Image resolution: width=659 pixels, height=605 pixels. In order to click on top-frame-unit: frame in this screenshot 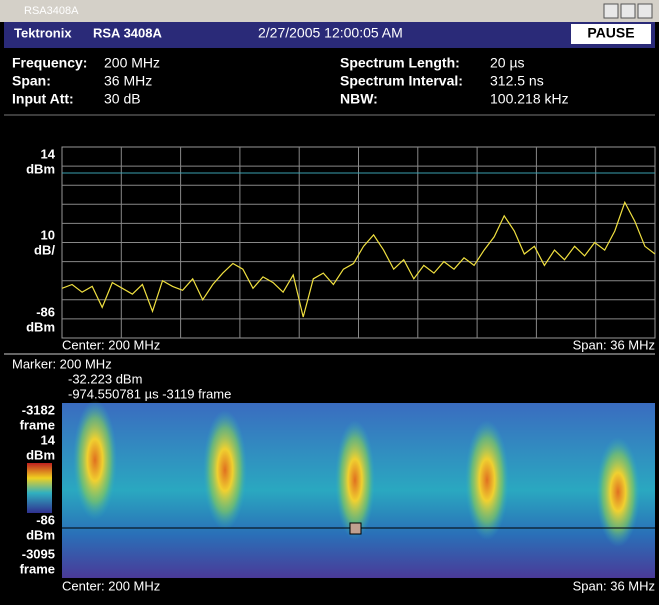, I will do `click(37, 424)`.